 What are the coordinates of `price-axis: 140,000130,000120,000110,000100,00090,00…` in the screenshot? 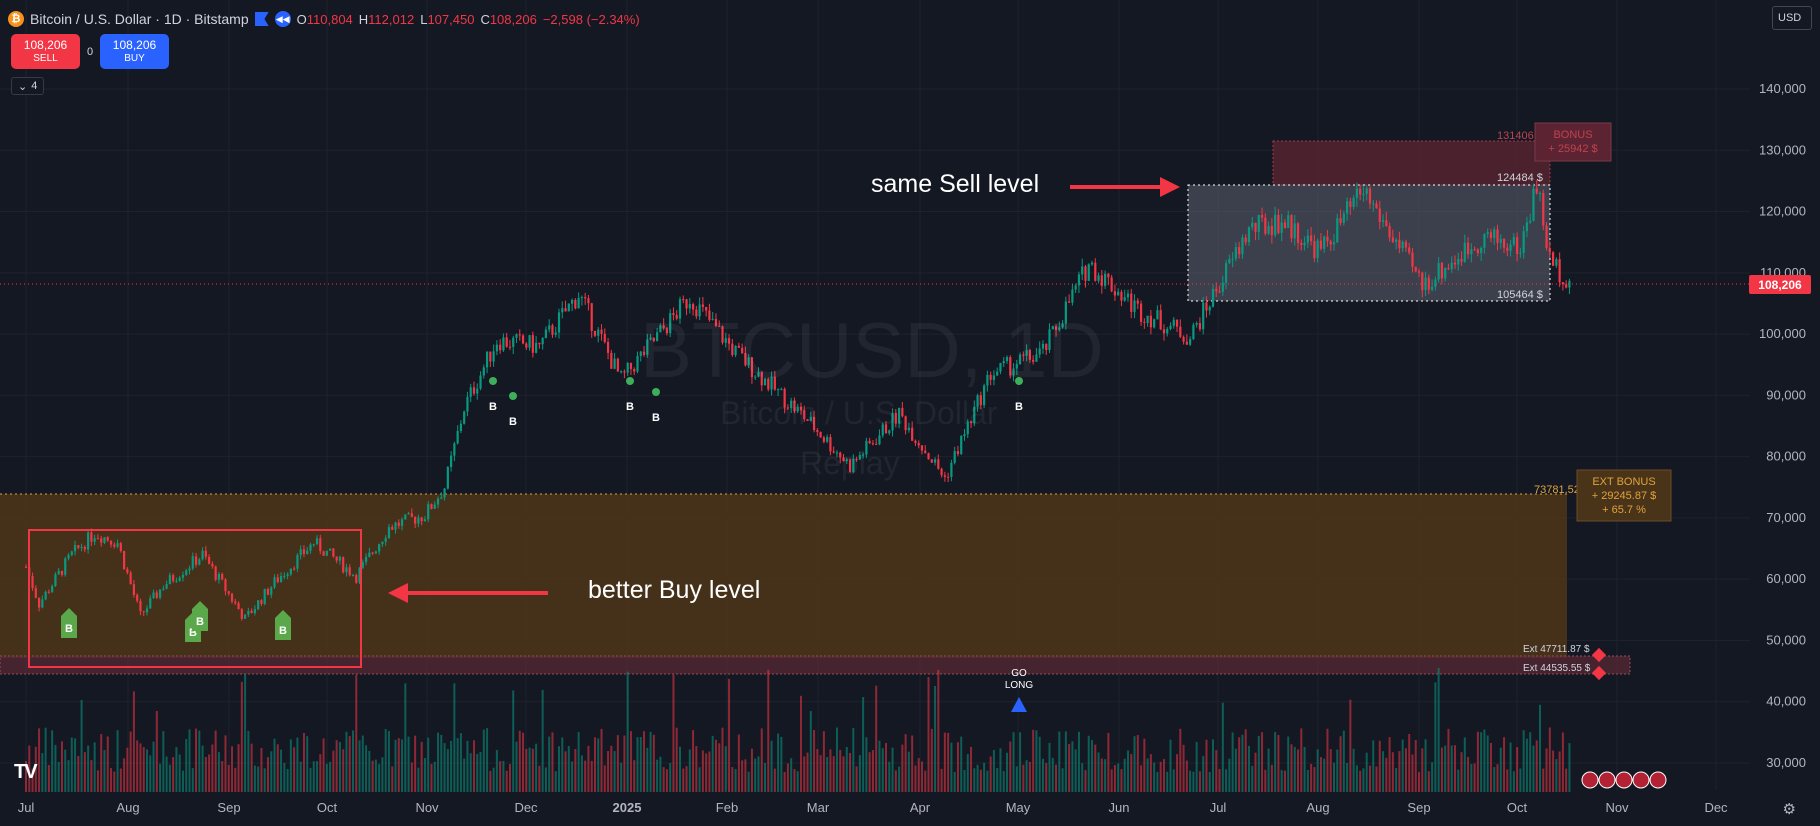 It's located at (1782, 425).